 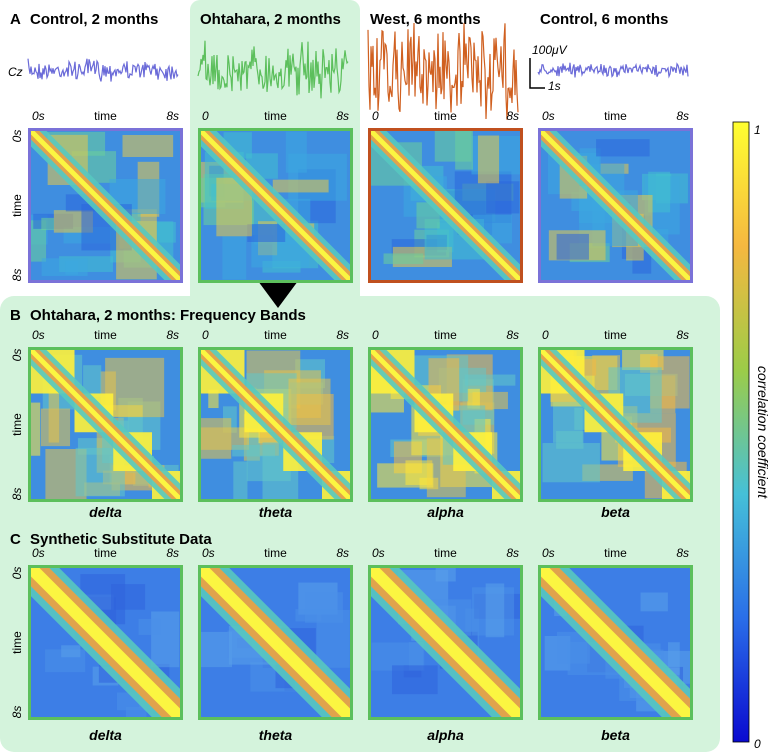 I want to click on scale-amplitude: 100μV, so click(x=550, y=50).